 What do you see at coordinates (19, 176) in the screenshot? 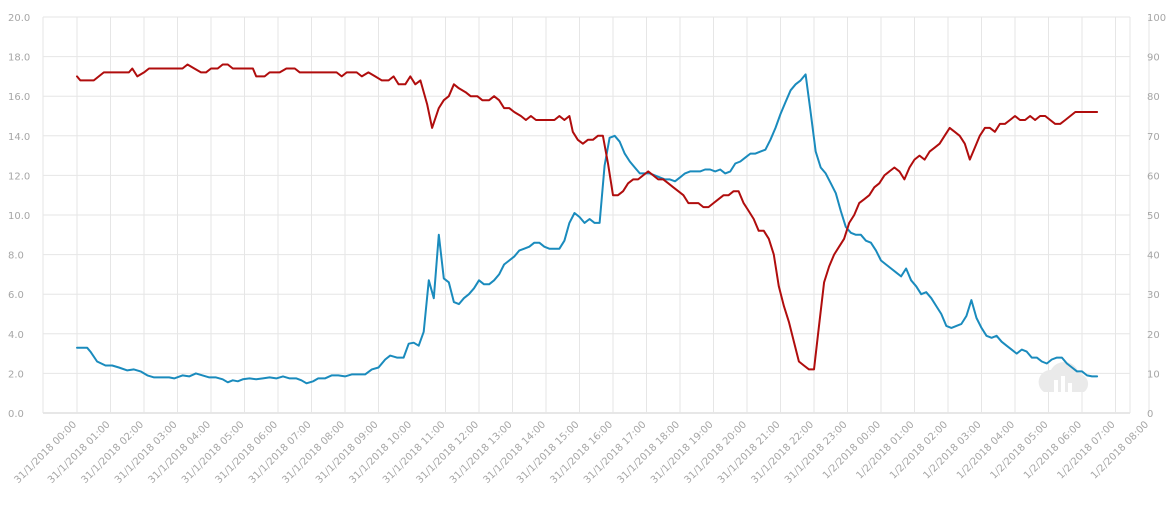
I see `y-left-tick-label: 12.0` at bounding box center [19, 176].